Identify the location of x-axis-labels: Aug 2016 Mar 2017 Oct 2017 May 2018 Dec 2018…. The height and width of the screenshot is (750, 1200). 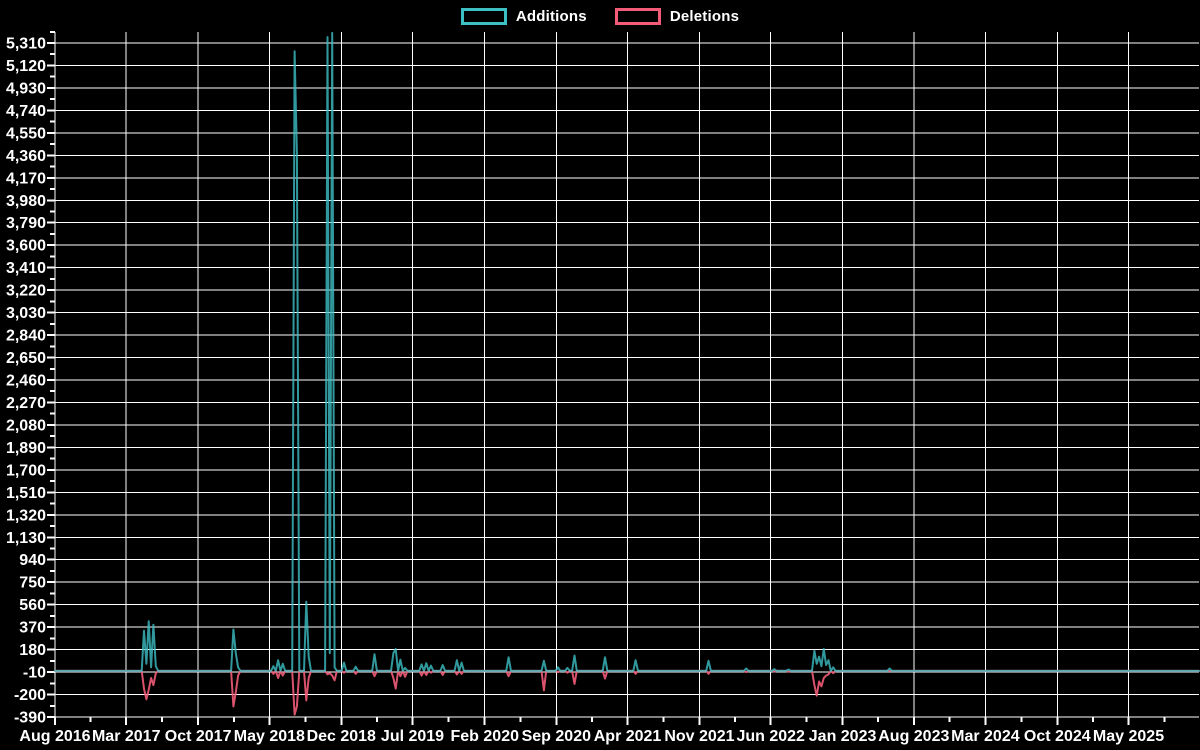
(591, 736).